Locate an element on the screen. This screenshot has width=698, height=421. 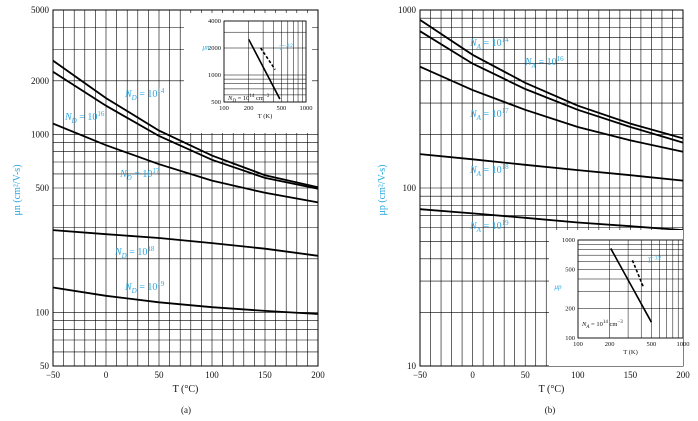
inset-doping-label: ND = 1014 cm−3 is located at coordinates (248, 99).